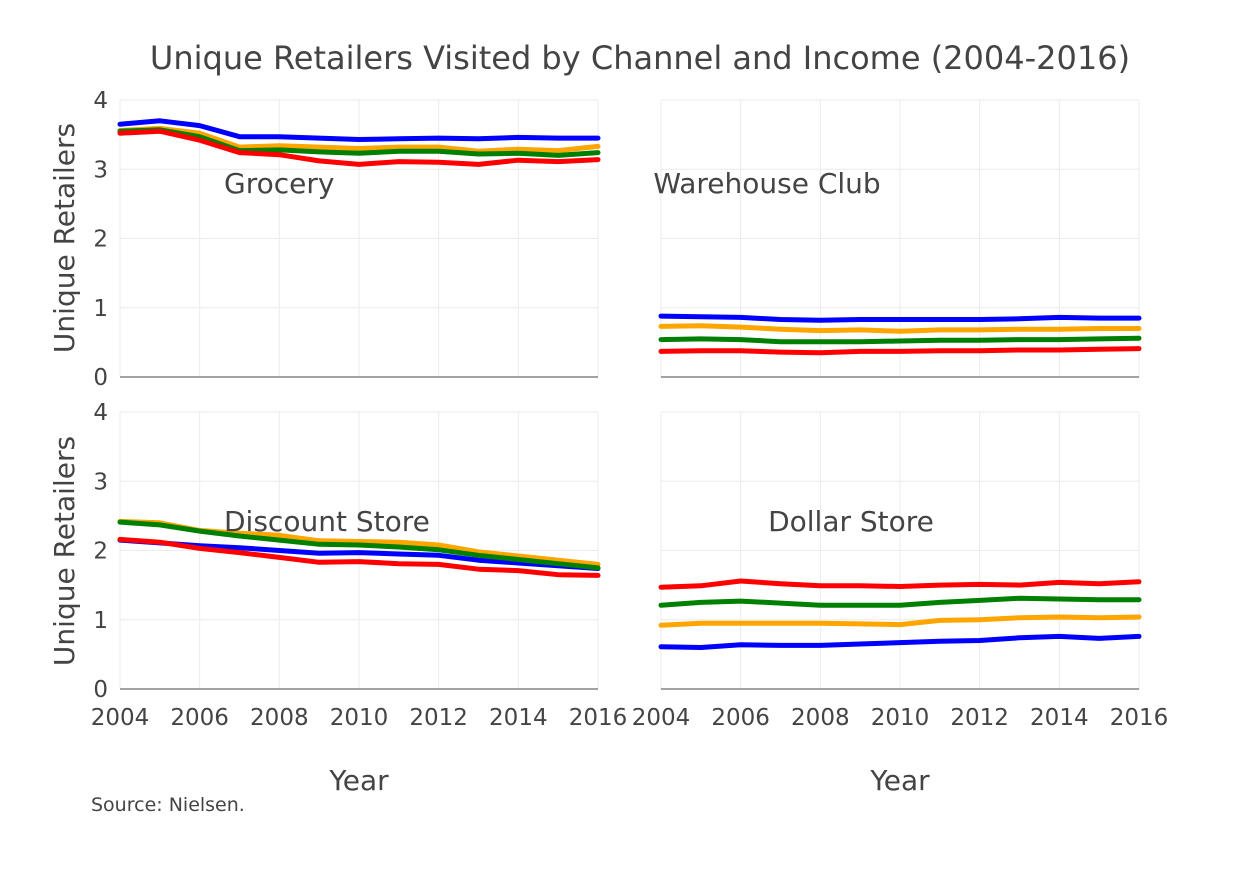 This screenshot has height=880, width=1240. I want to click on x-axis-title-left: Year, so click(358, 780).